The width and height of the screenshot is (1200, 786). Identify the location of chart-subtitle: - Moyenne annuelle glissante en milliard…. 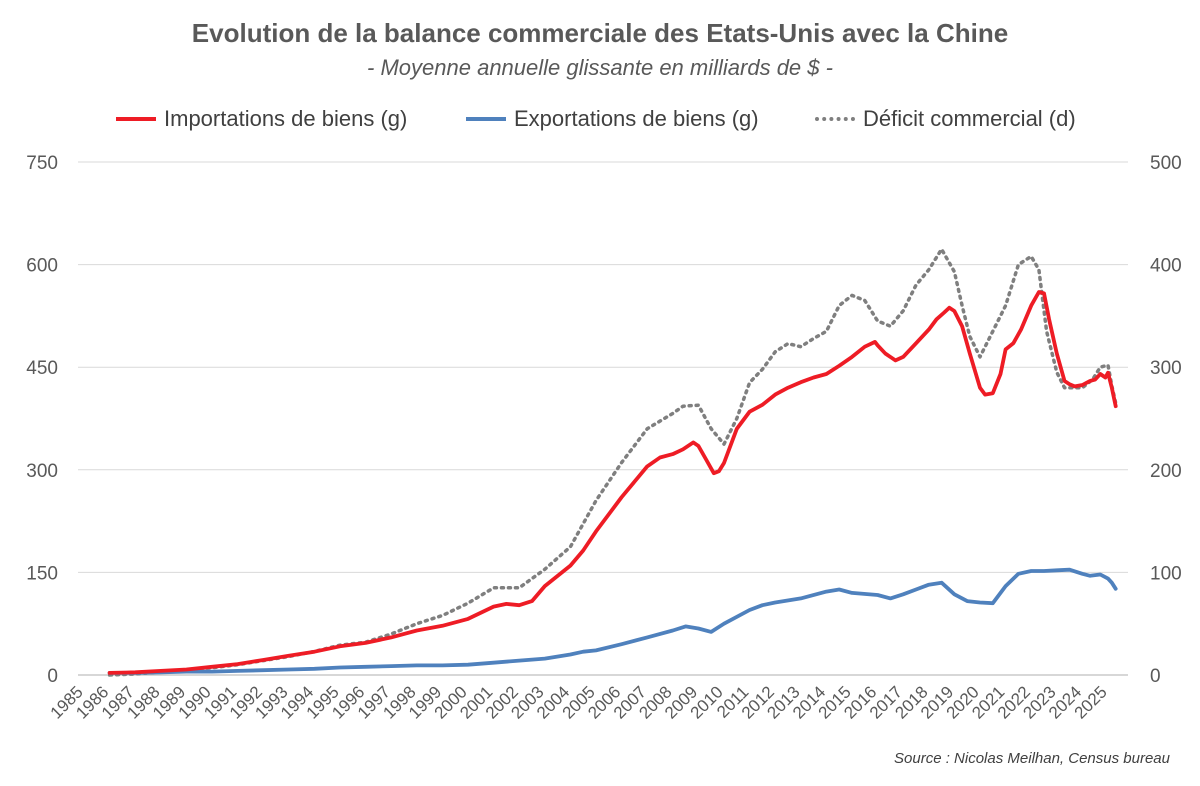
(600, 67).